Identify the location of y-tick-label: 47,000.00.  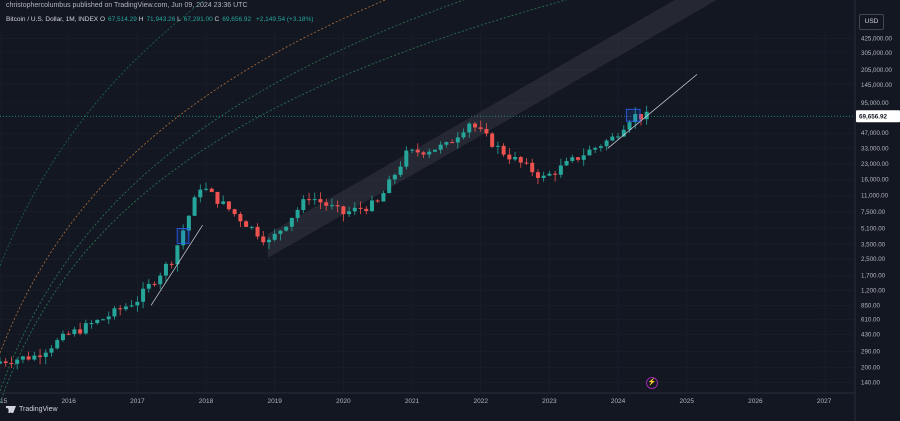
(875, 133).